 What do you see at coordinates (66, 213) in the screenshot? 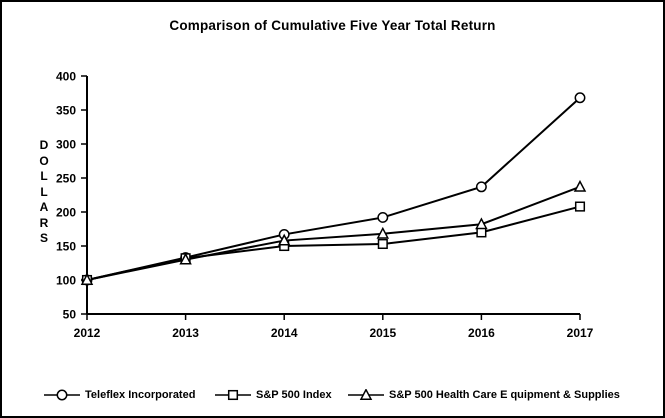
I see `y-tick-label: 200` at bounding box center [66, 213].